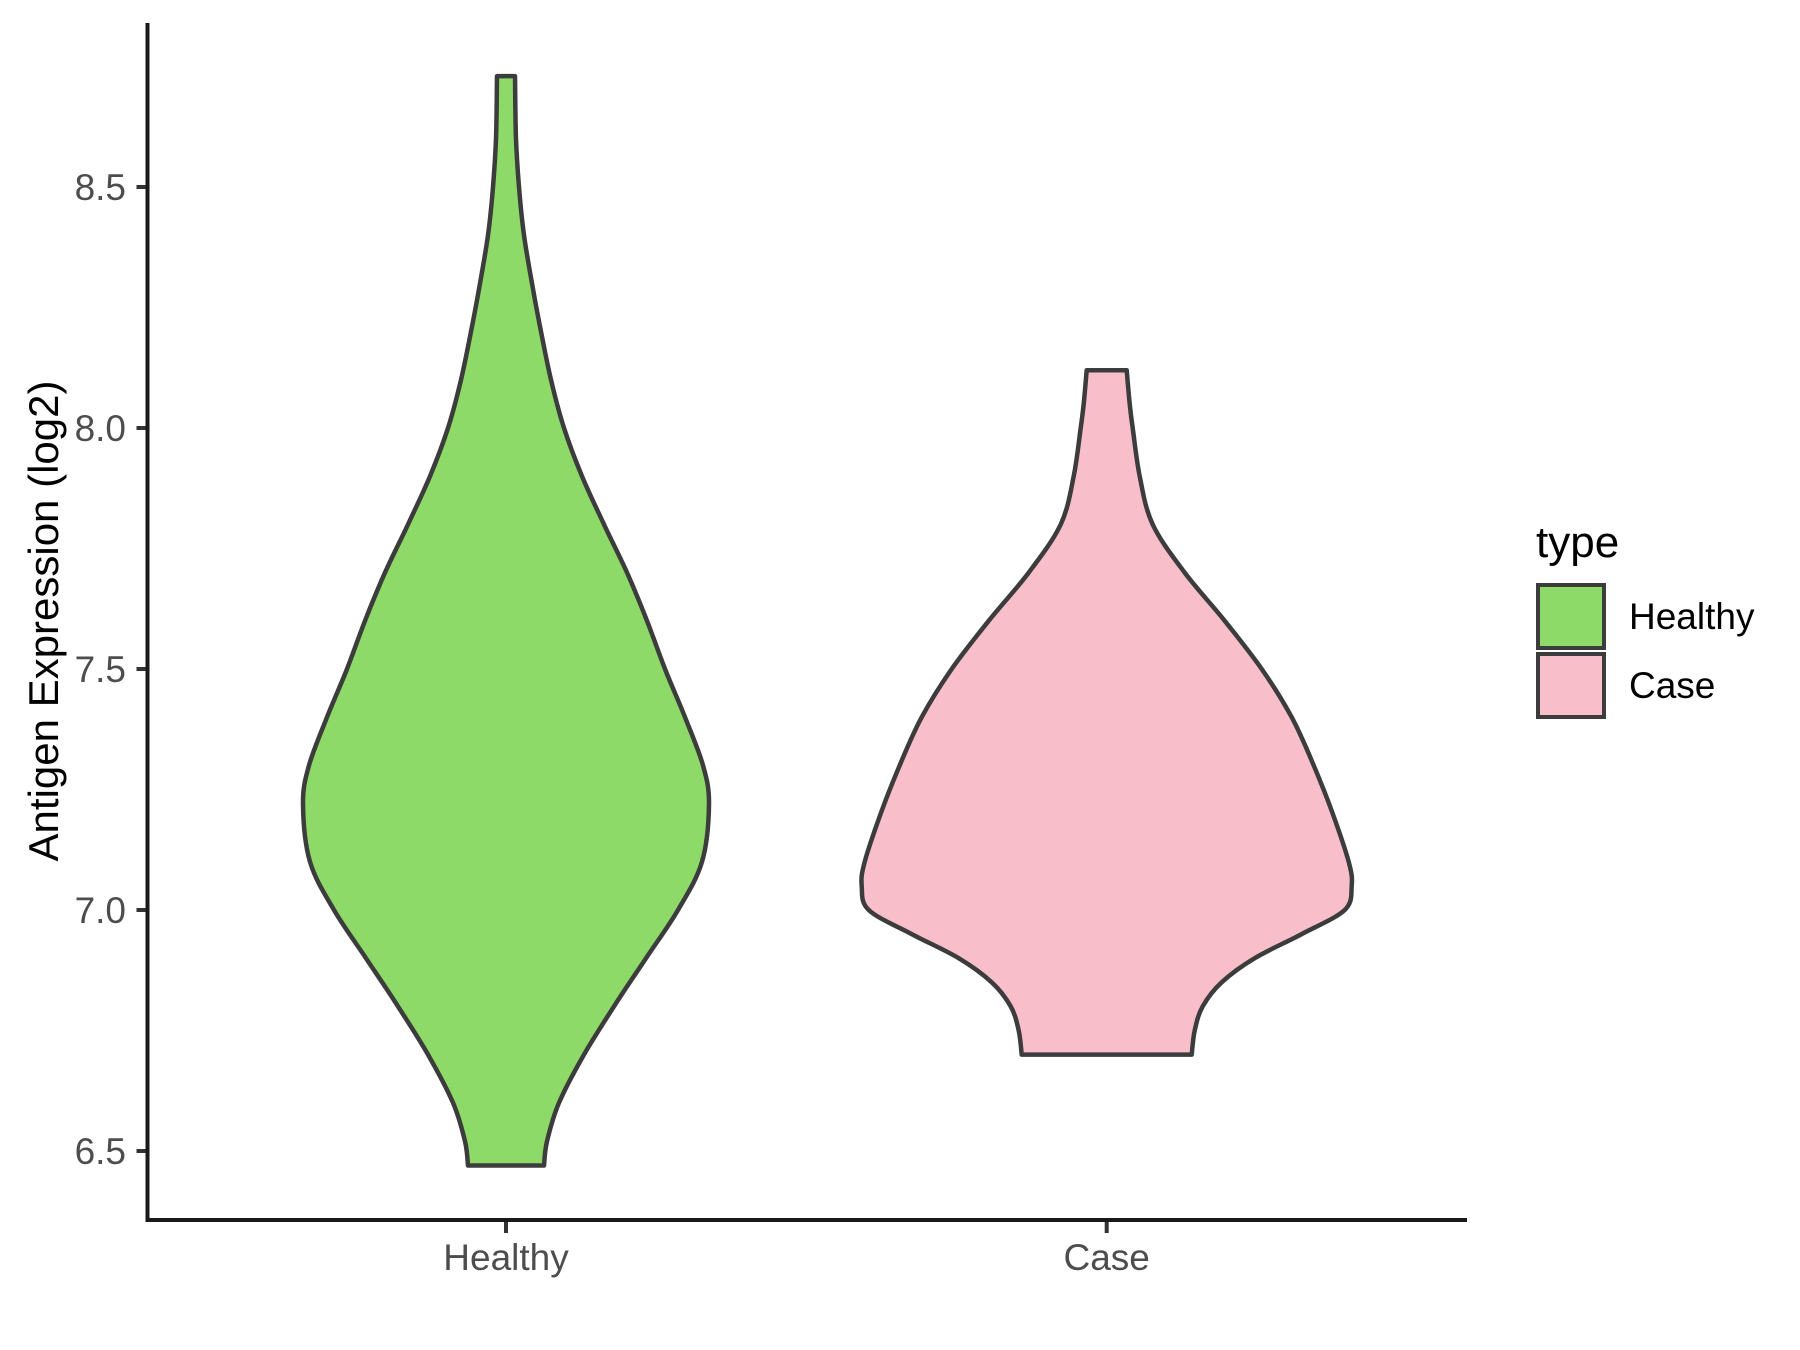 This screenshot has height=1350, width=1800. What do you see at coordinates (100, 1151) in the screenshot?
I see `y-tick-label-6.5: 6.5` at bounding box center [100, 1151].